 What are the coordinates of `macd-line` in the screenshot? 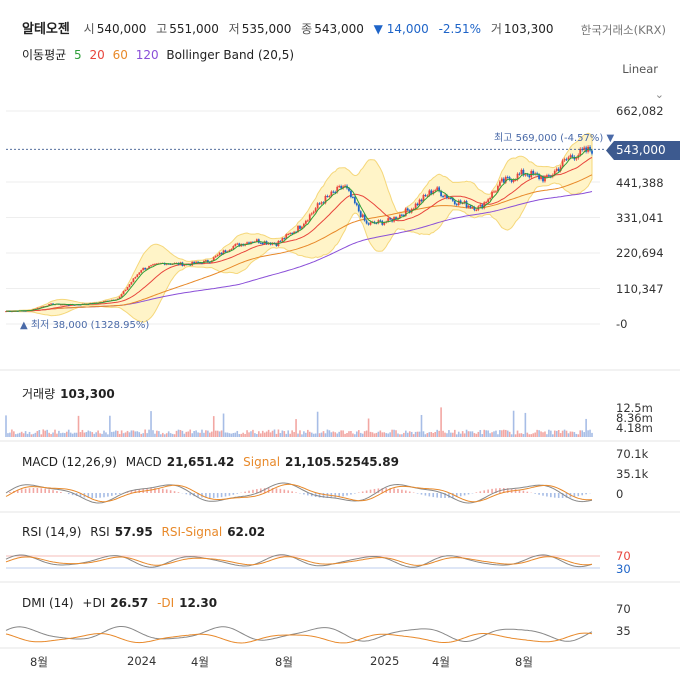 It's located at (299, 493).